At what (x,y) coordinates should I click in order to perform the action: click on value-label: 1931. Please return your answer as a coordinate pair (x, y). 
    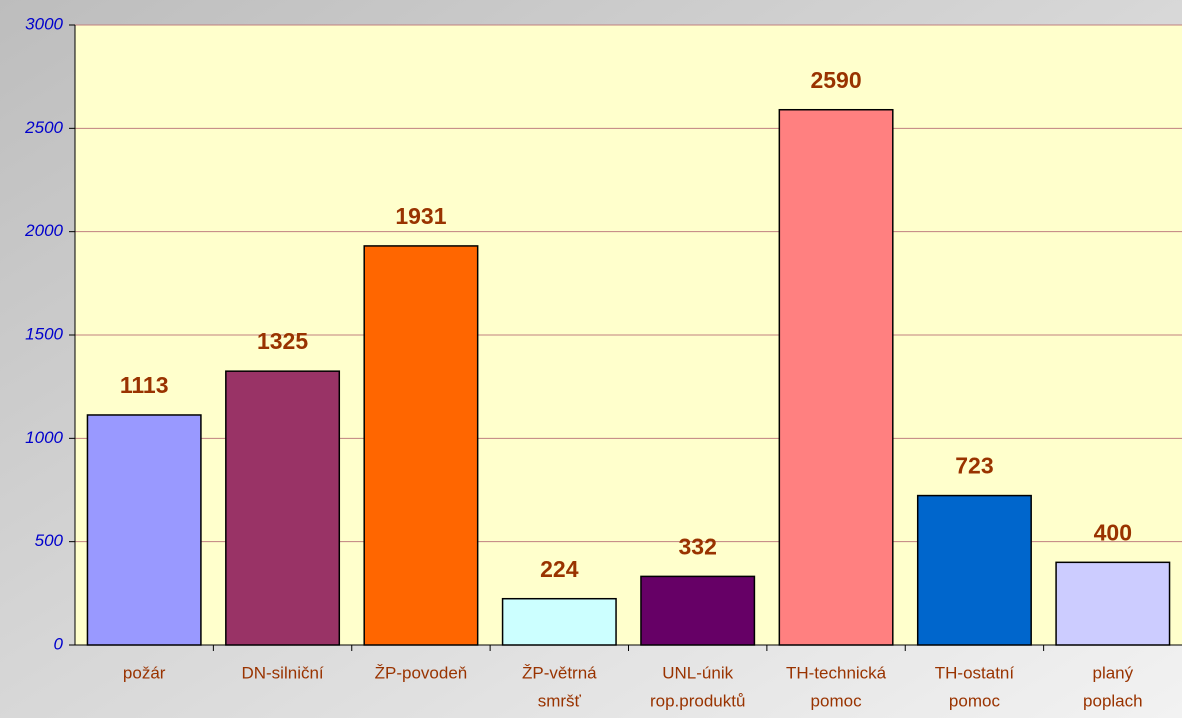
    Looking at the image, I should click on (420, 216).